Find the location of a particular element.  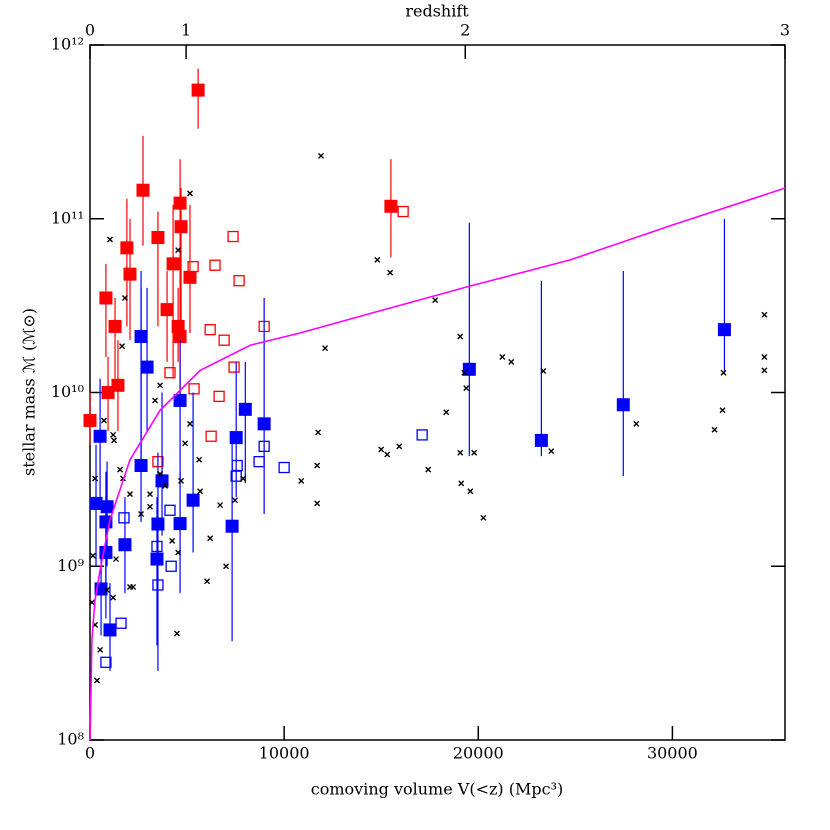

x-tick-label: 20000 is located at coordinates (478, 753).